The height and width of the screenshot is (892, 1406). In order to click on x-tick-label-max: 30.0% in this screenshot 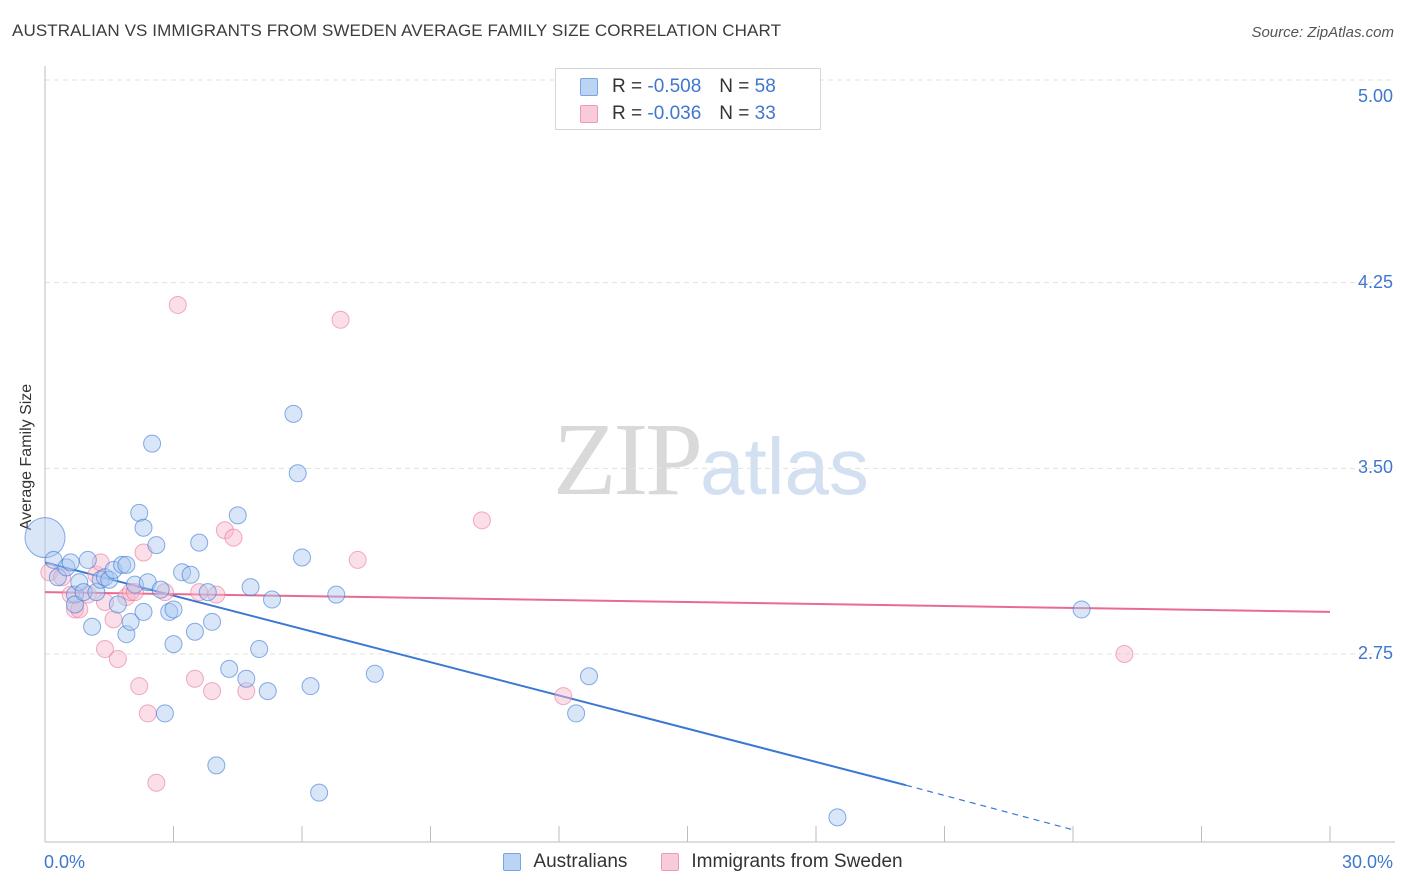, I will do `click(1367, 862)`.